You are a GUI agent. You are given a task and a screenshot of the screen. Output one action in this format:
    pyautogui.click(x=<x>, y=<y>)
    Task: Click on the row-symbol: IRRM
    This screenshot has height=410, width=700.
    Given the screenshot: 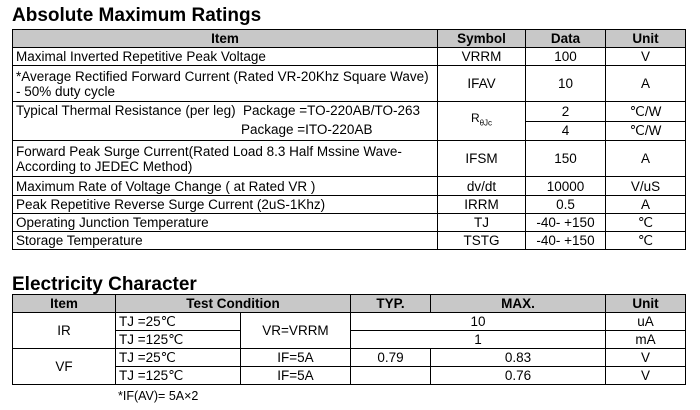 What is the action you would take?
    pyautogui.click(x=481, y=204)
    